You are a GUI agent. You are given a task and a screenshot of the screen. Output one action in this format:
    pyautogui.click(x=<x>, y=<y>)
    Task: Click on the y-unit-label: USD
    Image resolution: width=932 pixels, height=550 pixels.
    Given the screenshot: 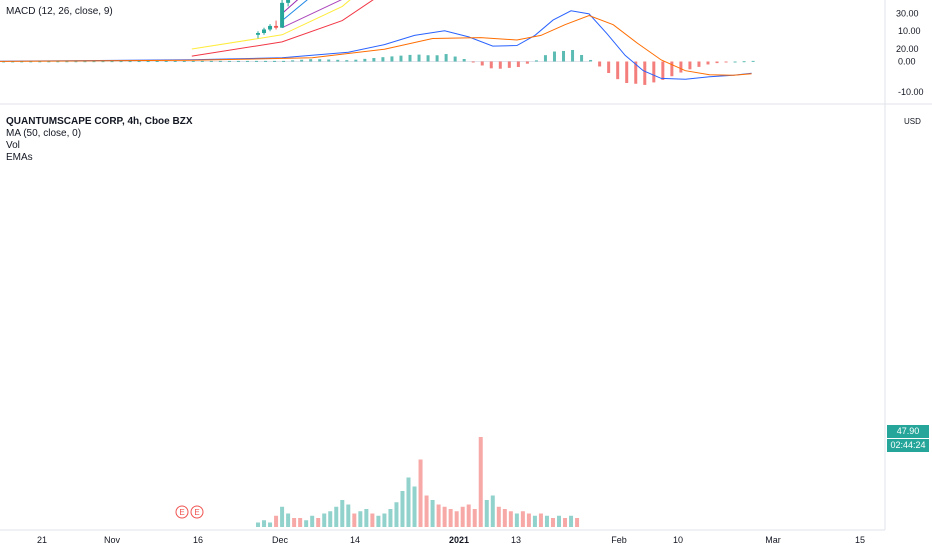 What is the action you would take?
    pyautogui.click(x=912, y=121)
    